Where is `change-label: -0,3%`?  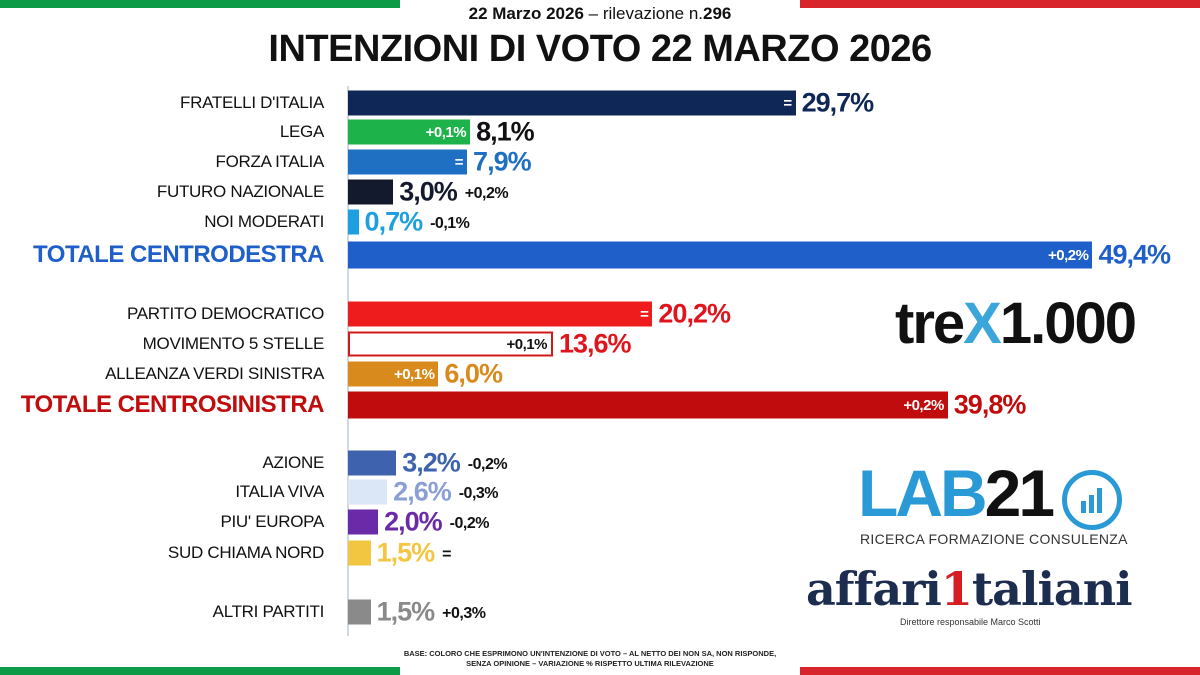
change-label: -0,3% is located at coordinates (478, 493).